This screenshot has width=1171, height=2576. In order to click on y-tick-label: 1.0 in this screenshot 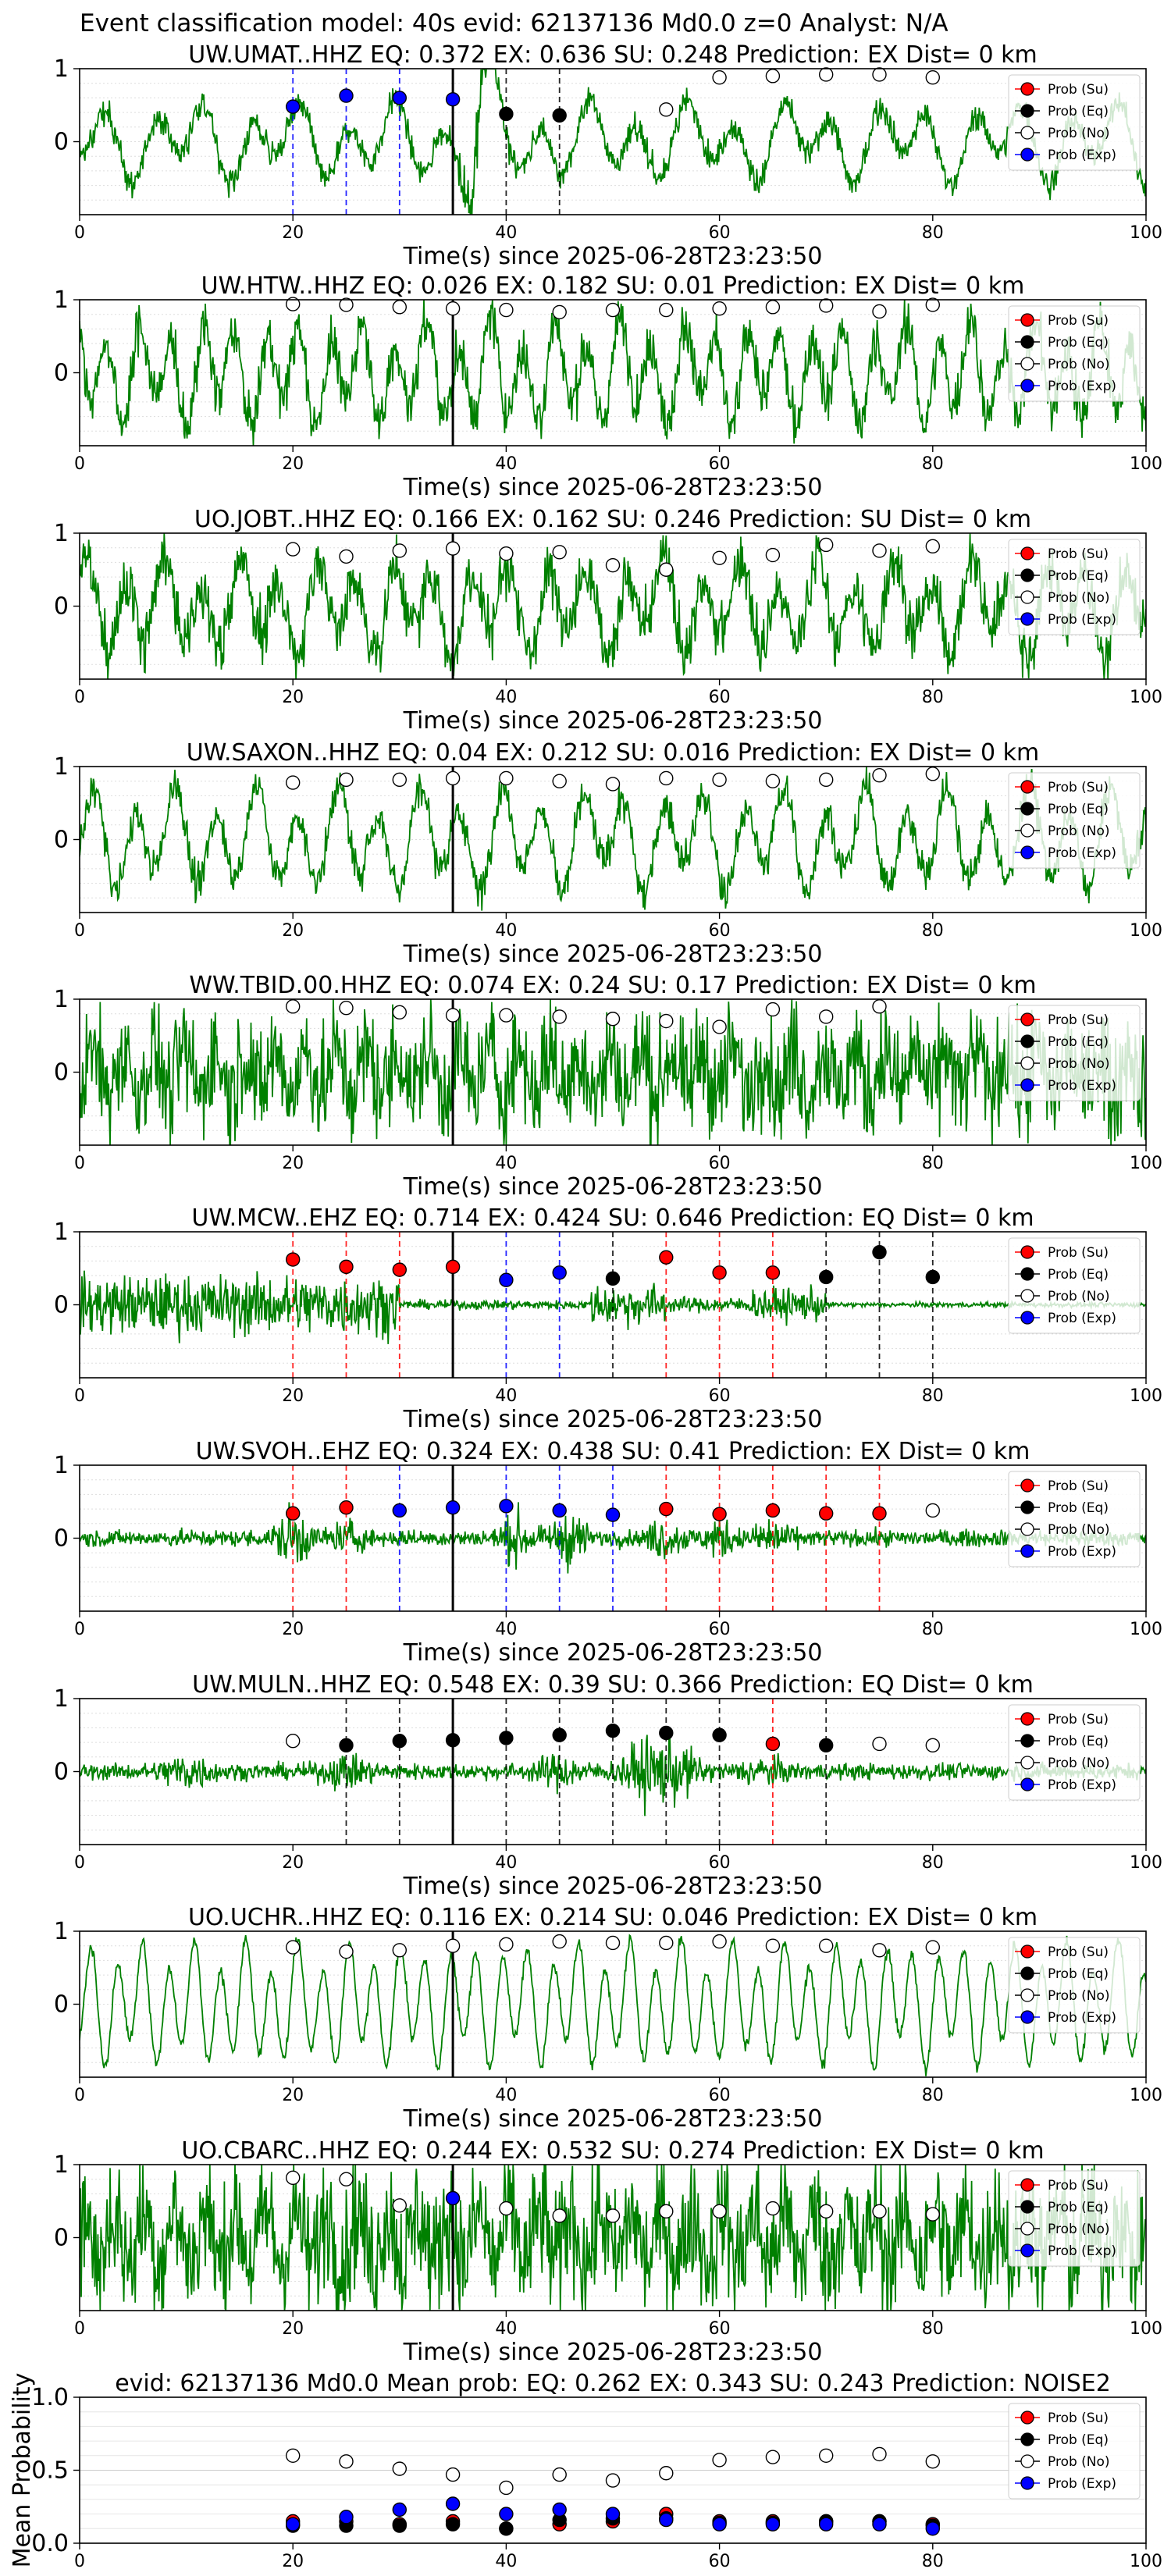, I will do `click(50, 2397)`.